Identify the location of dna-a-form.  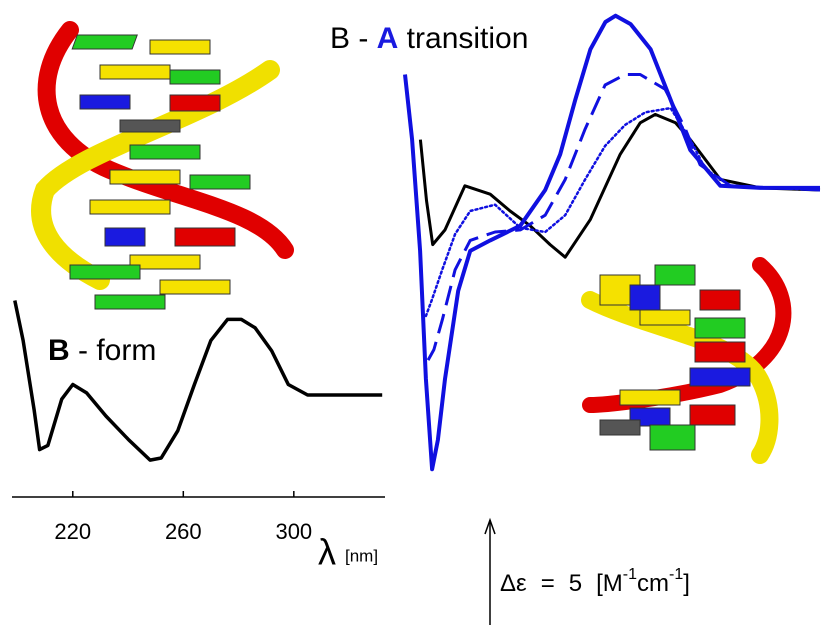
(686, 360).